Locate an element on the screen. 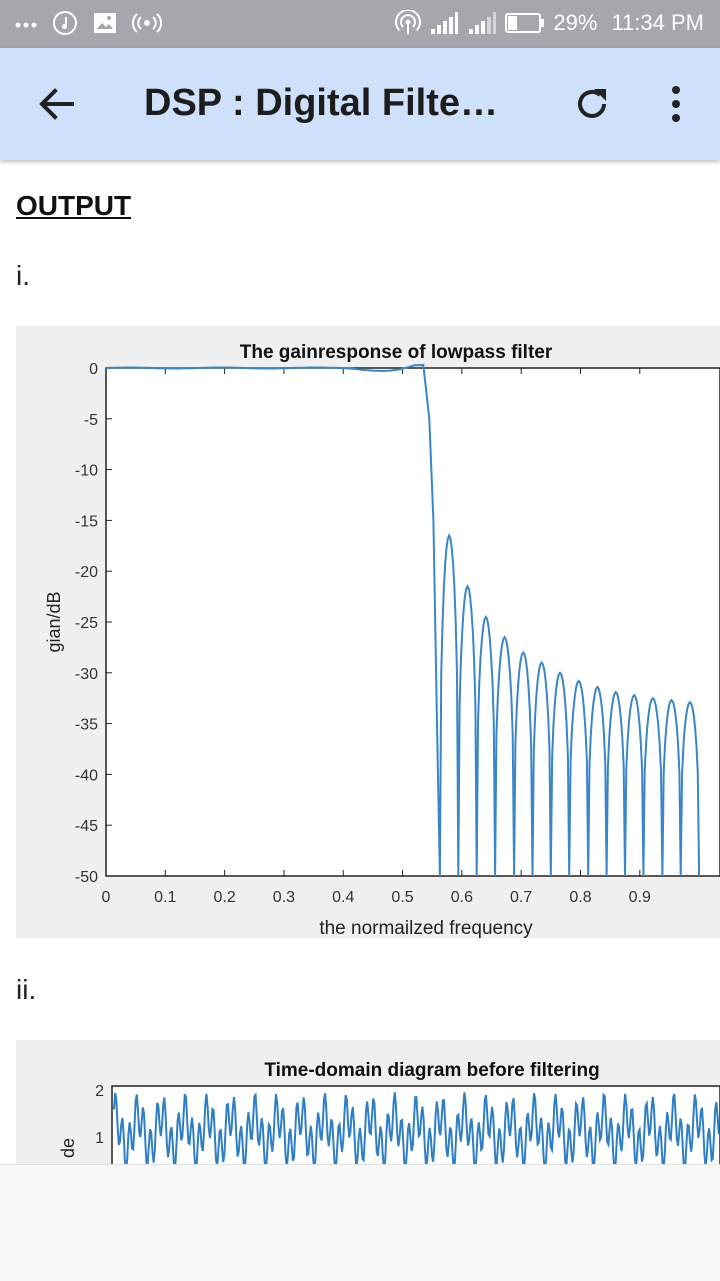 Image resolution: width=720 pixels, height=1281 pixels. y-ticks: 0 -5 -10 -15 -20 -25 -30 -35 -40 -45 -50 is located at coordinates (93, 623).